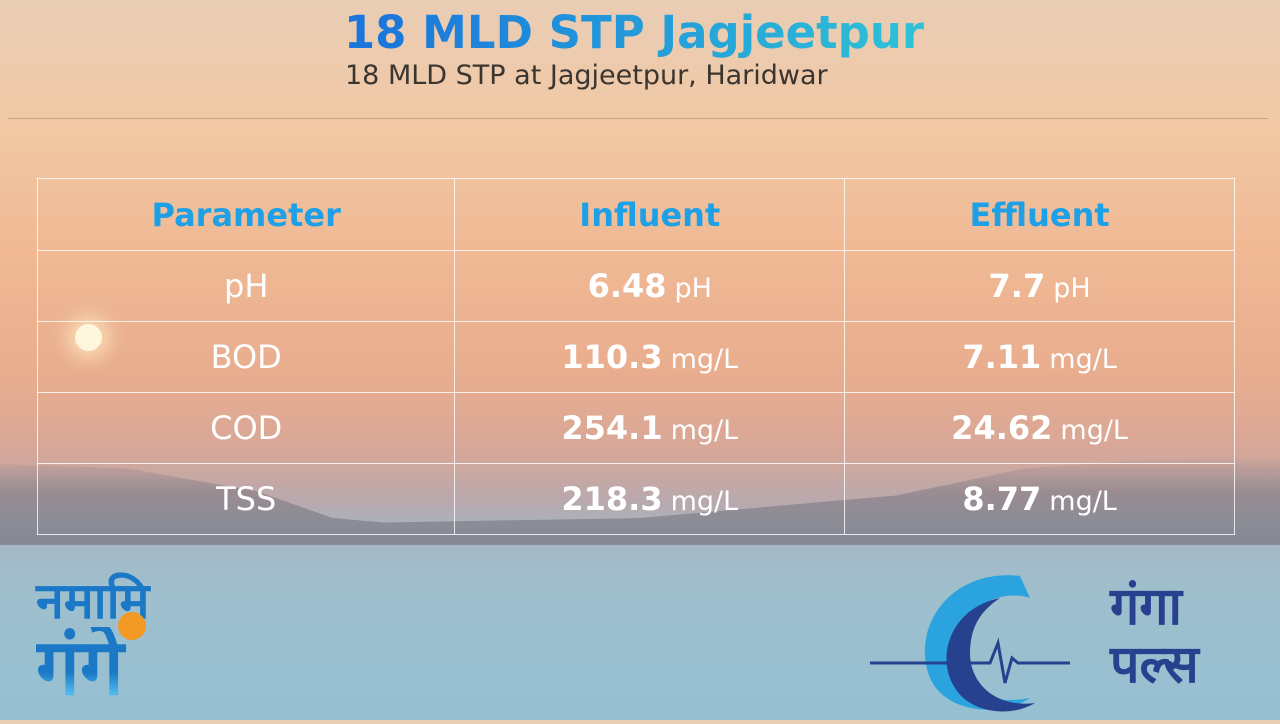 The image size is (1280, 724). I want to click on table-header-row: Parameter Influent Effluent, so click(635, 214).